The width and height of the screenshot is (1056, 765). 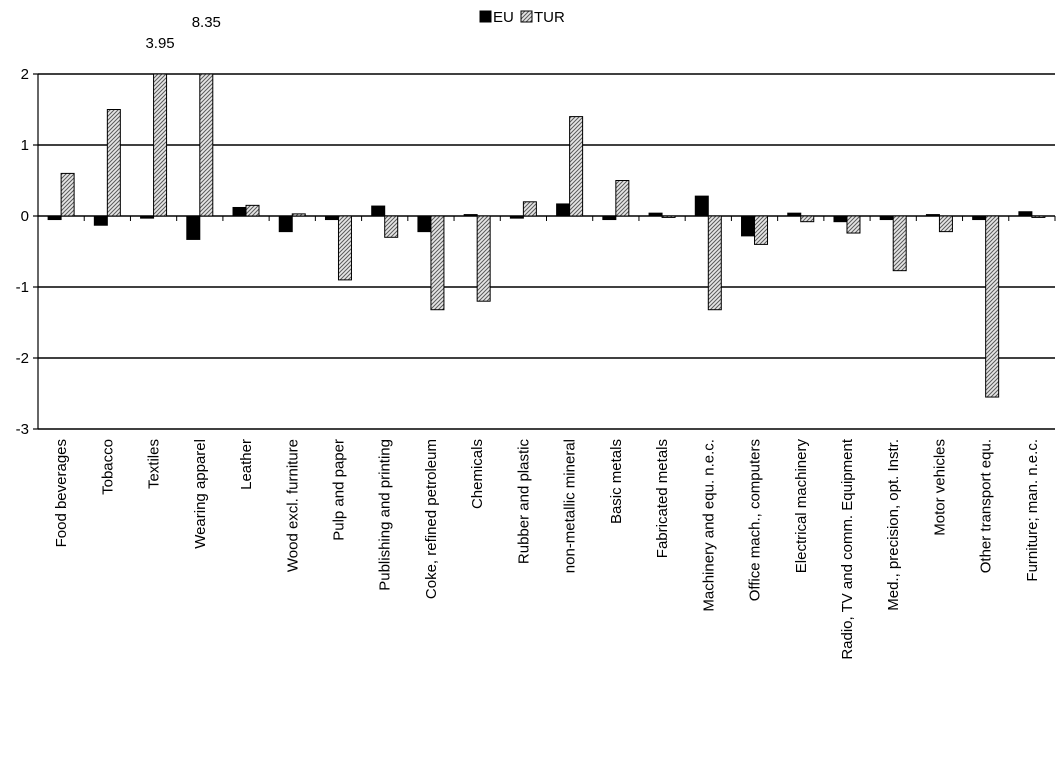 What do you see at coordinates (986, 506) in the screenshot?
I see `x-category-label: Other transport equ.` at bounding box center [986, 506].